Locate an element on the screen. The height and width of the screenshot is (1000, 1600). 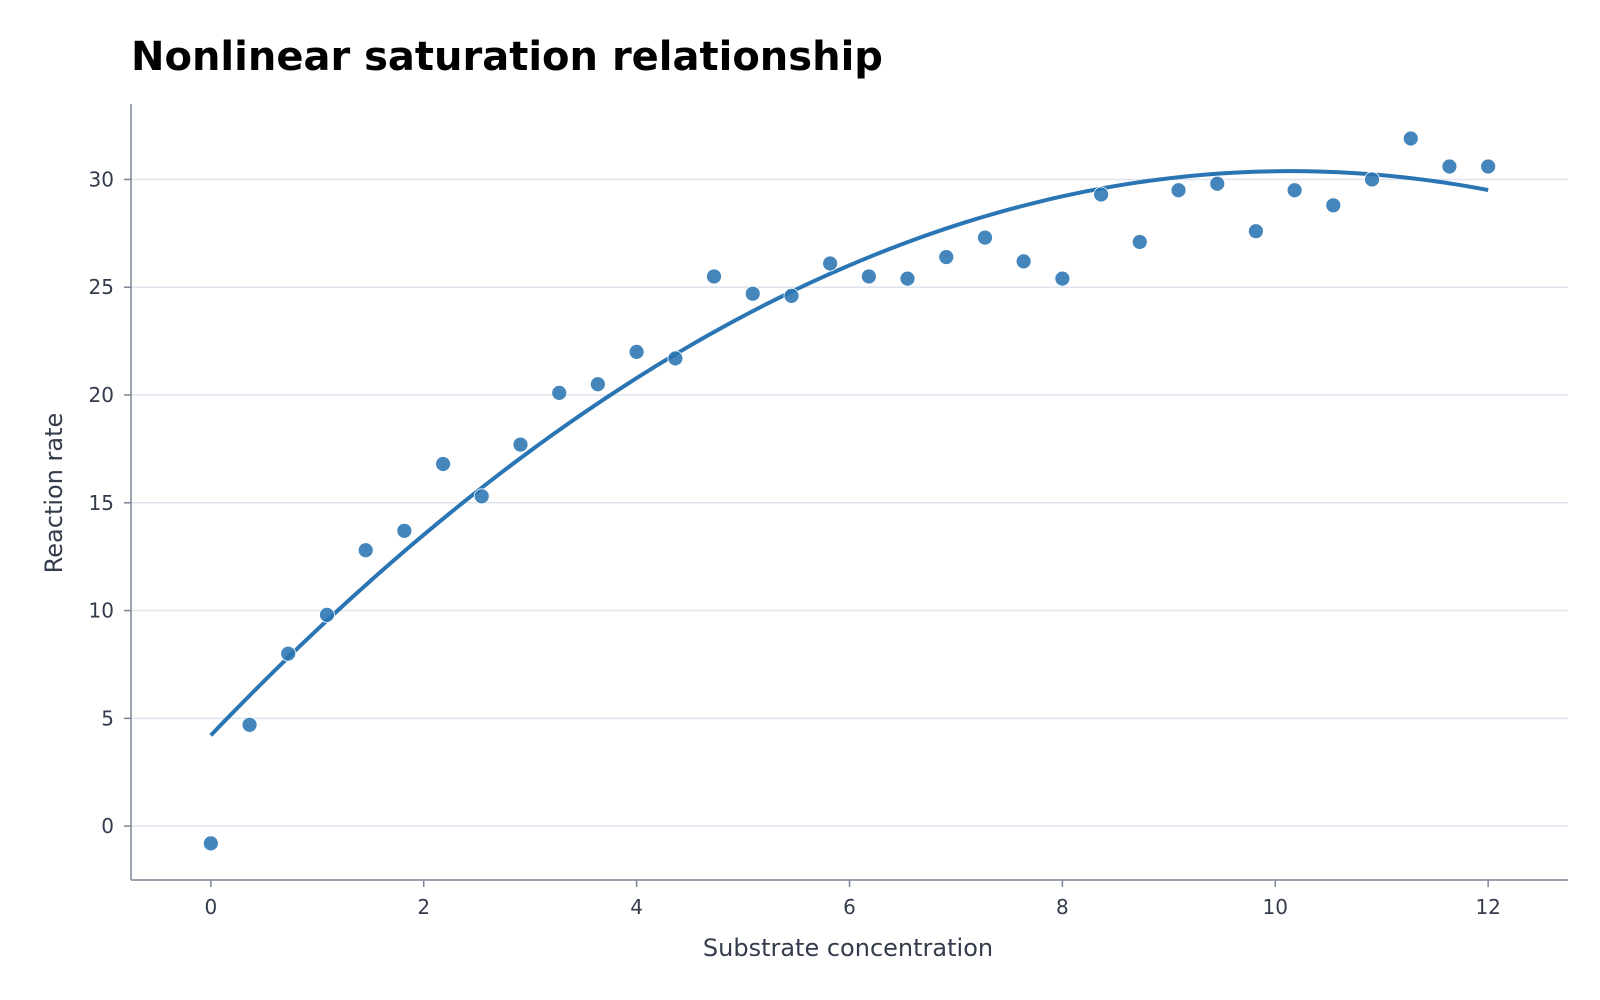
x-axis-label: Substrate concentration is located at coordinates (848, 948).